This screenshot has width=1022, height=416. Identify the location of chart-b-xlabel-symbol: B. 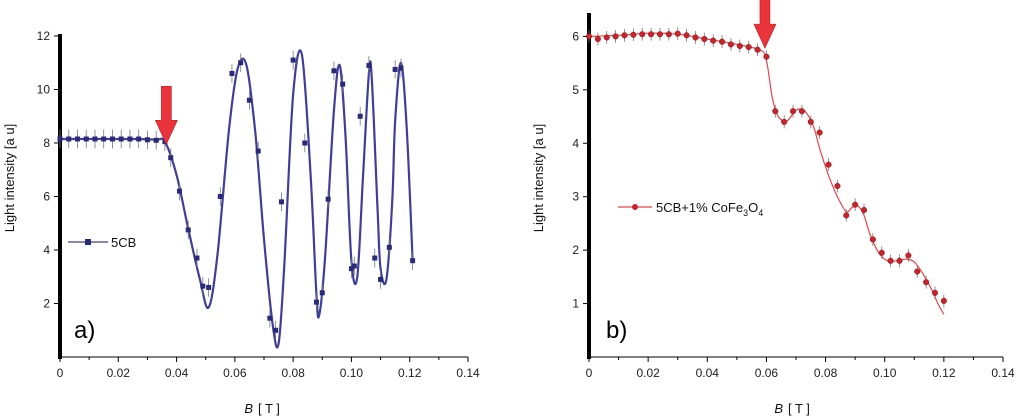
(778, 408).